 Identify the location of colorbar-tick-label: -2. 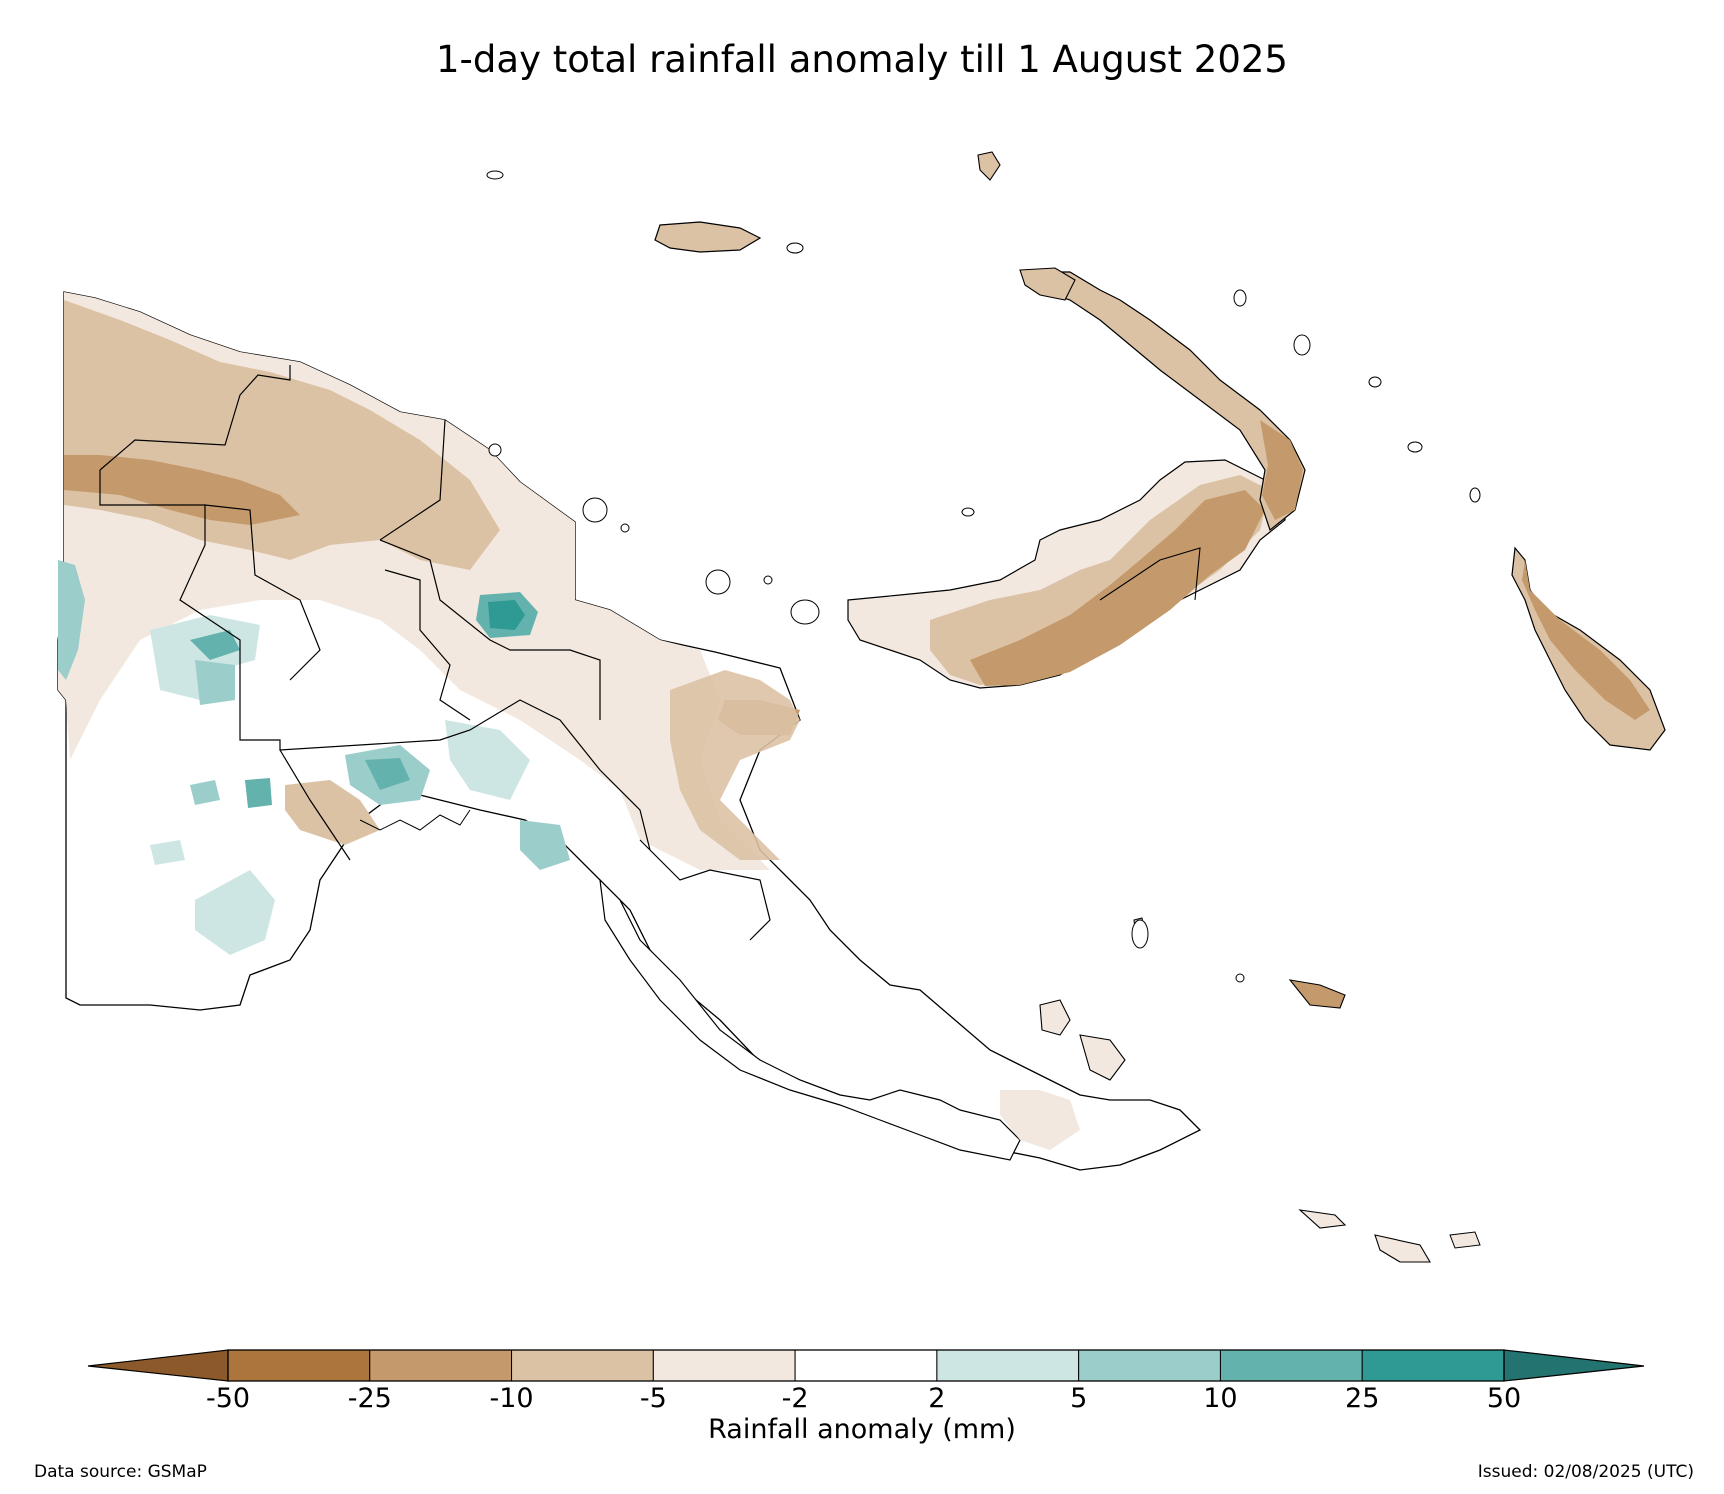
(795, 1398).